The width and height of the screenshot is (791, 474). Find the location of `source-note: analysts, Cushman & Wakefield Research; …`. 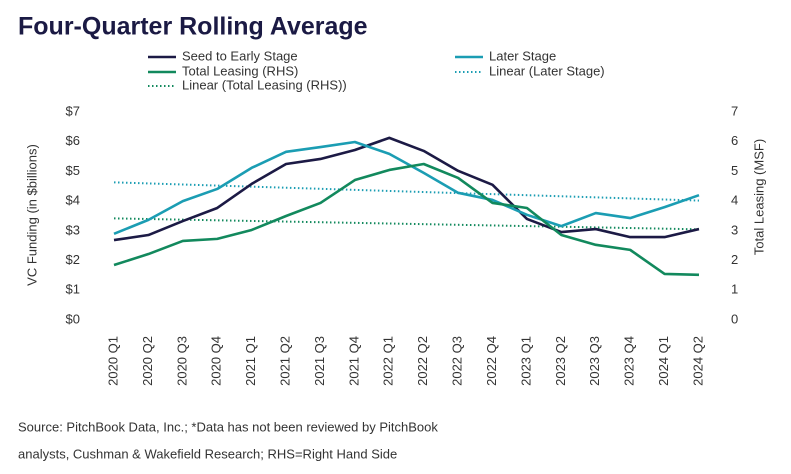

source-note: analysts, Cushman & Wakefield Research; … is located at coordinates (207, 453).